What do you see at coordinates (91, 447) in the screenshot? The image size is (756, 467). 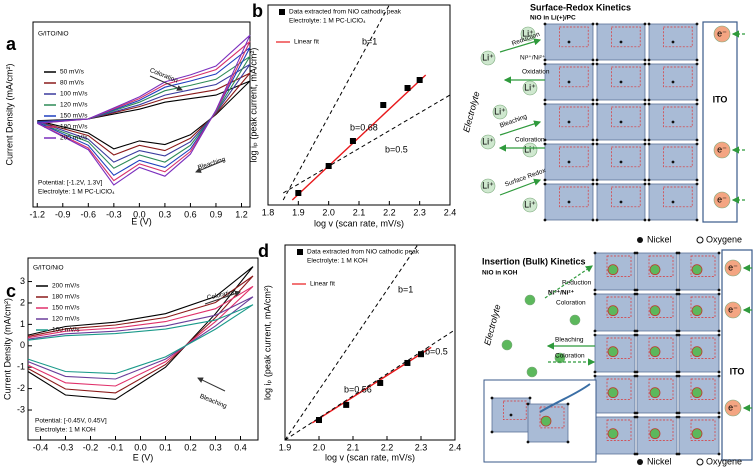 I see `x-tick-label: -0.2` at bounding box center [91, 447].